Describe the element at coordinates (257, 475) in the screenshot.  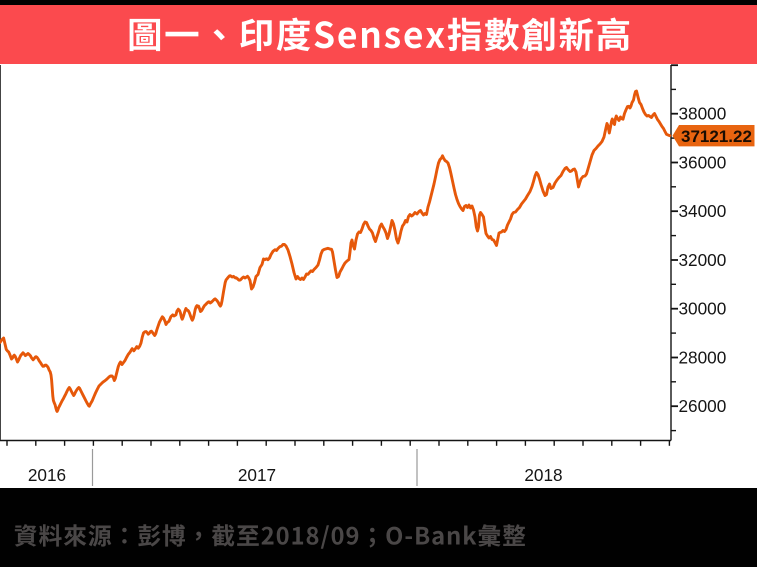
I see `svg-text: 2017` at that location.